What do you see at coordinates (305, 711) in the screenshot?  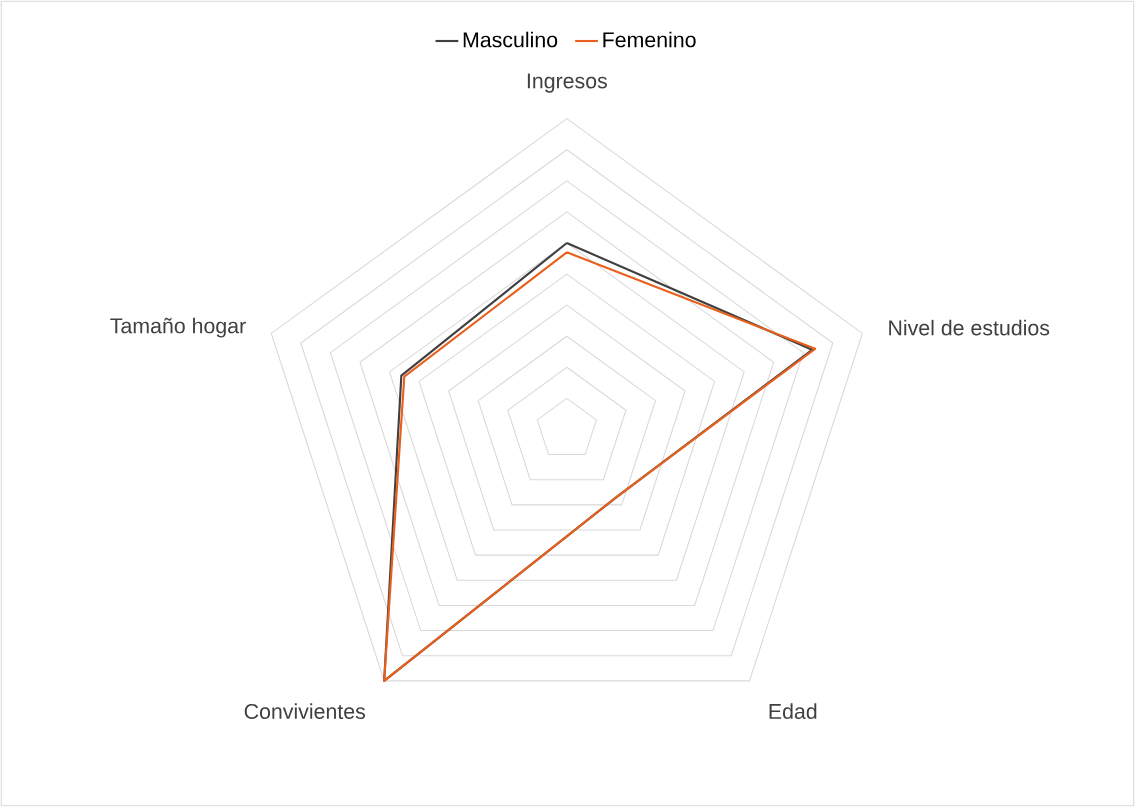 I see `spoke-label: Convivientes` at bounding box center [305, 711].